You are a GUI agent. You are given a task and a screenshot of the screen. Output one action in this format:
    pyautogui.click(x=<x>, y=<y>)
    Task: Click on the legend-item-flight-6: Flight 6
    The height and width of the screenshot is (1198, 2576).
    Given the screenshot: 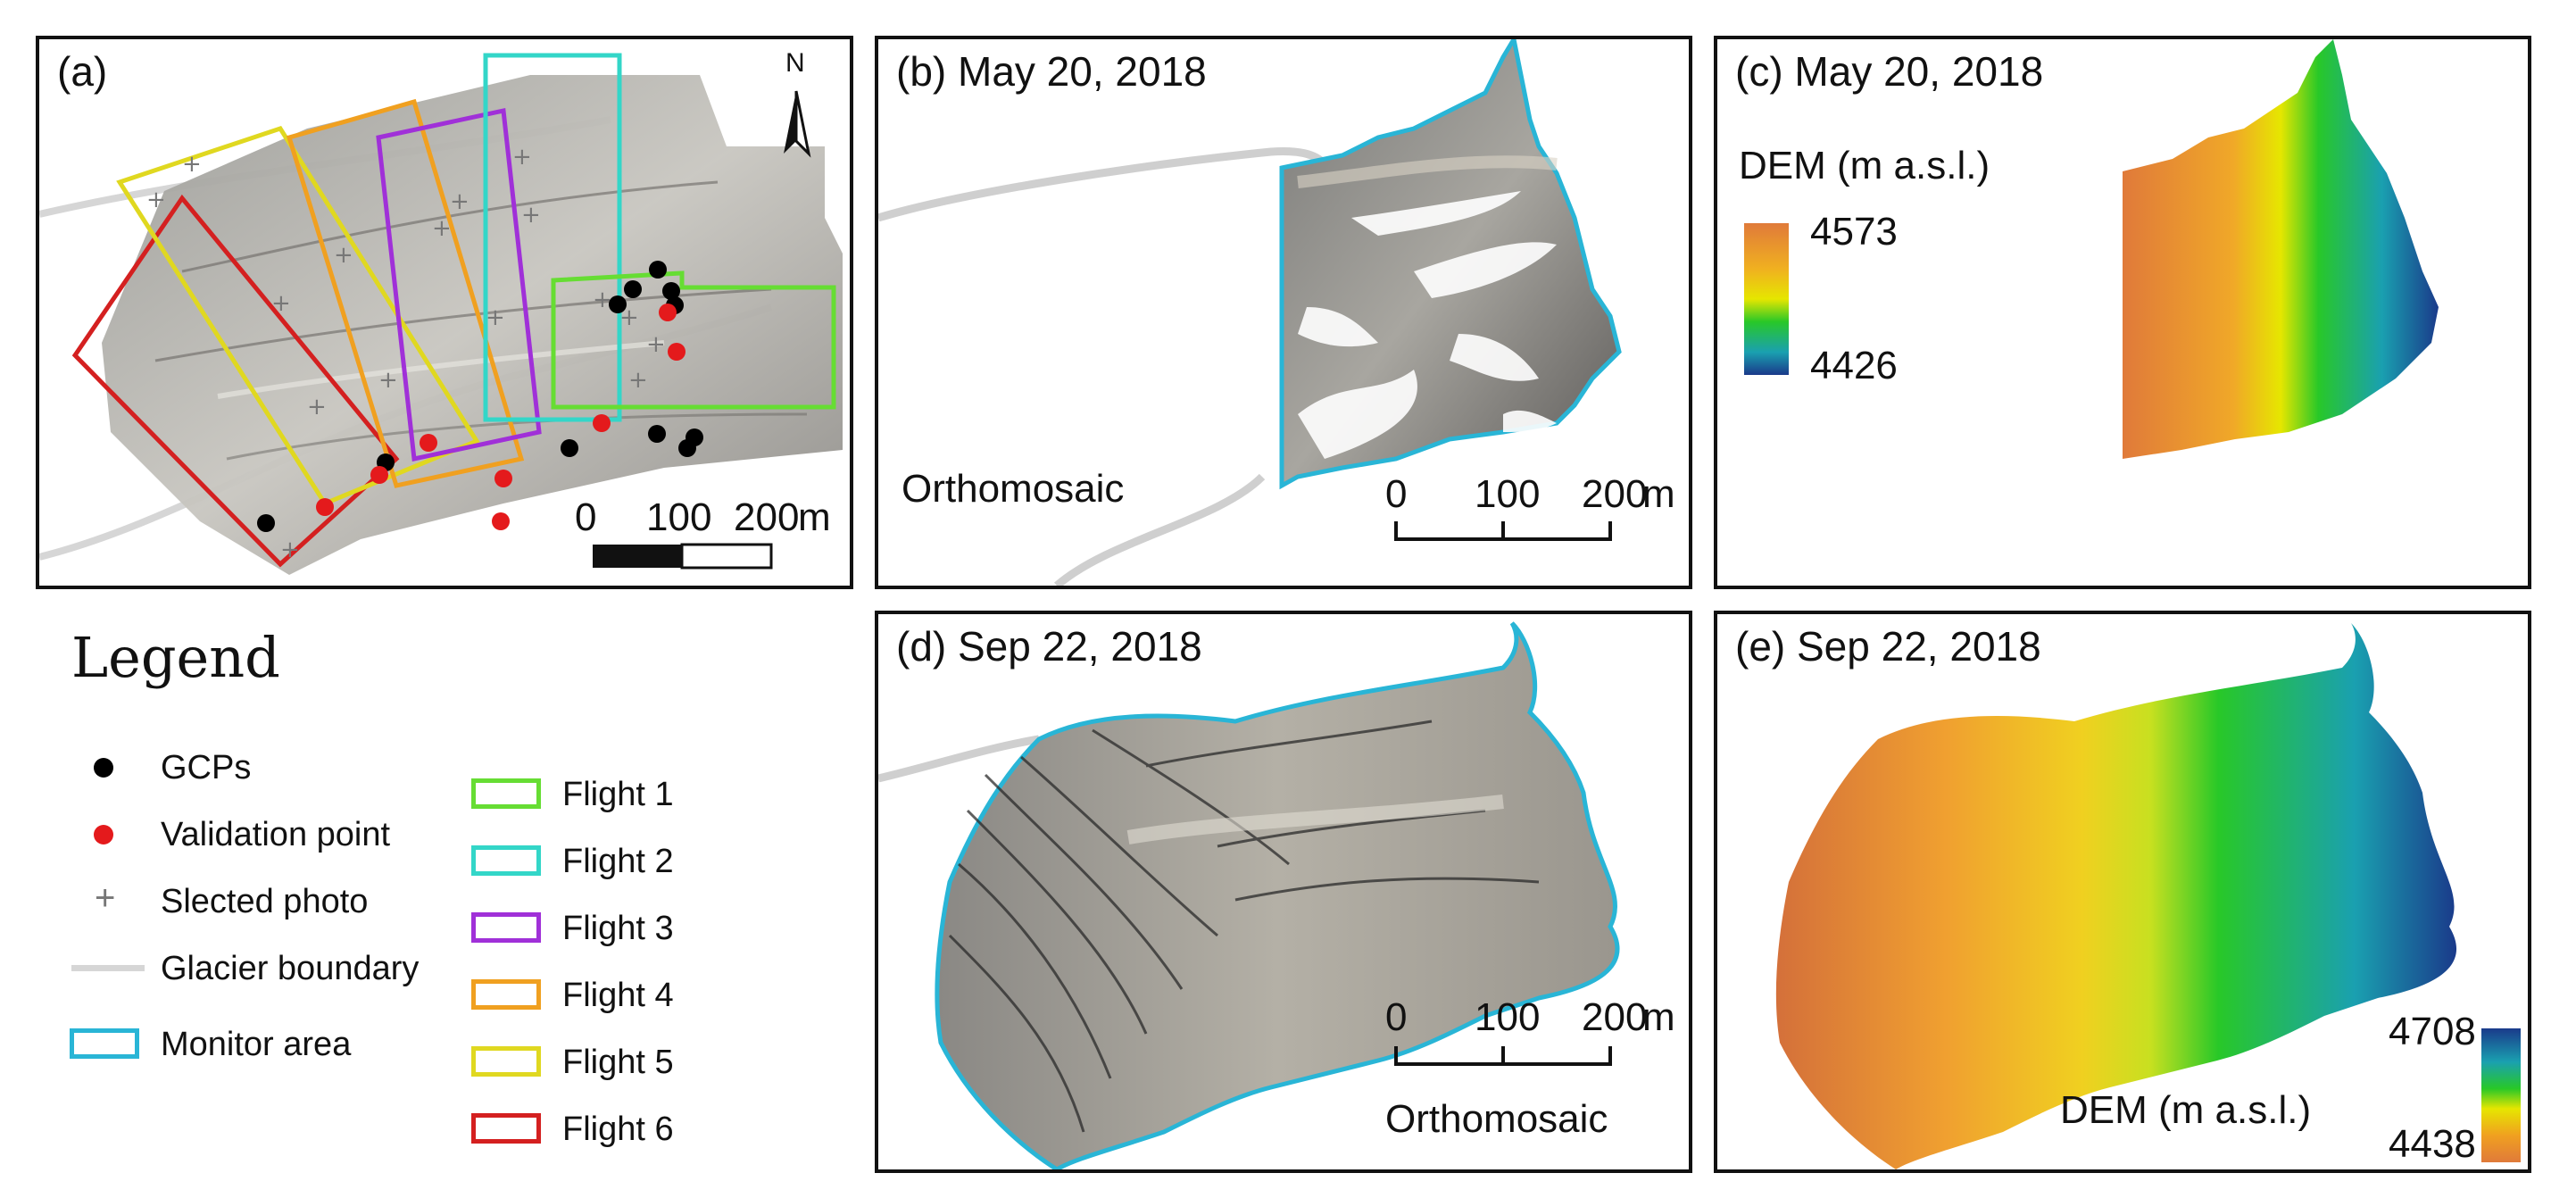 What is the action you would take?
    pyautogui.click(x=569, y=1129)
    